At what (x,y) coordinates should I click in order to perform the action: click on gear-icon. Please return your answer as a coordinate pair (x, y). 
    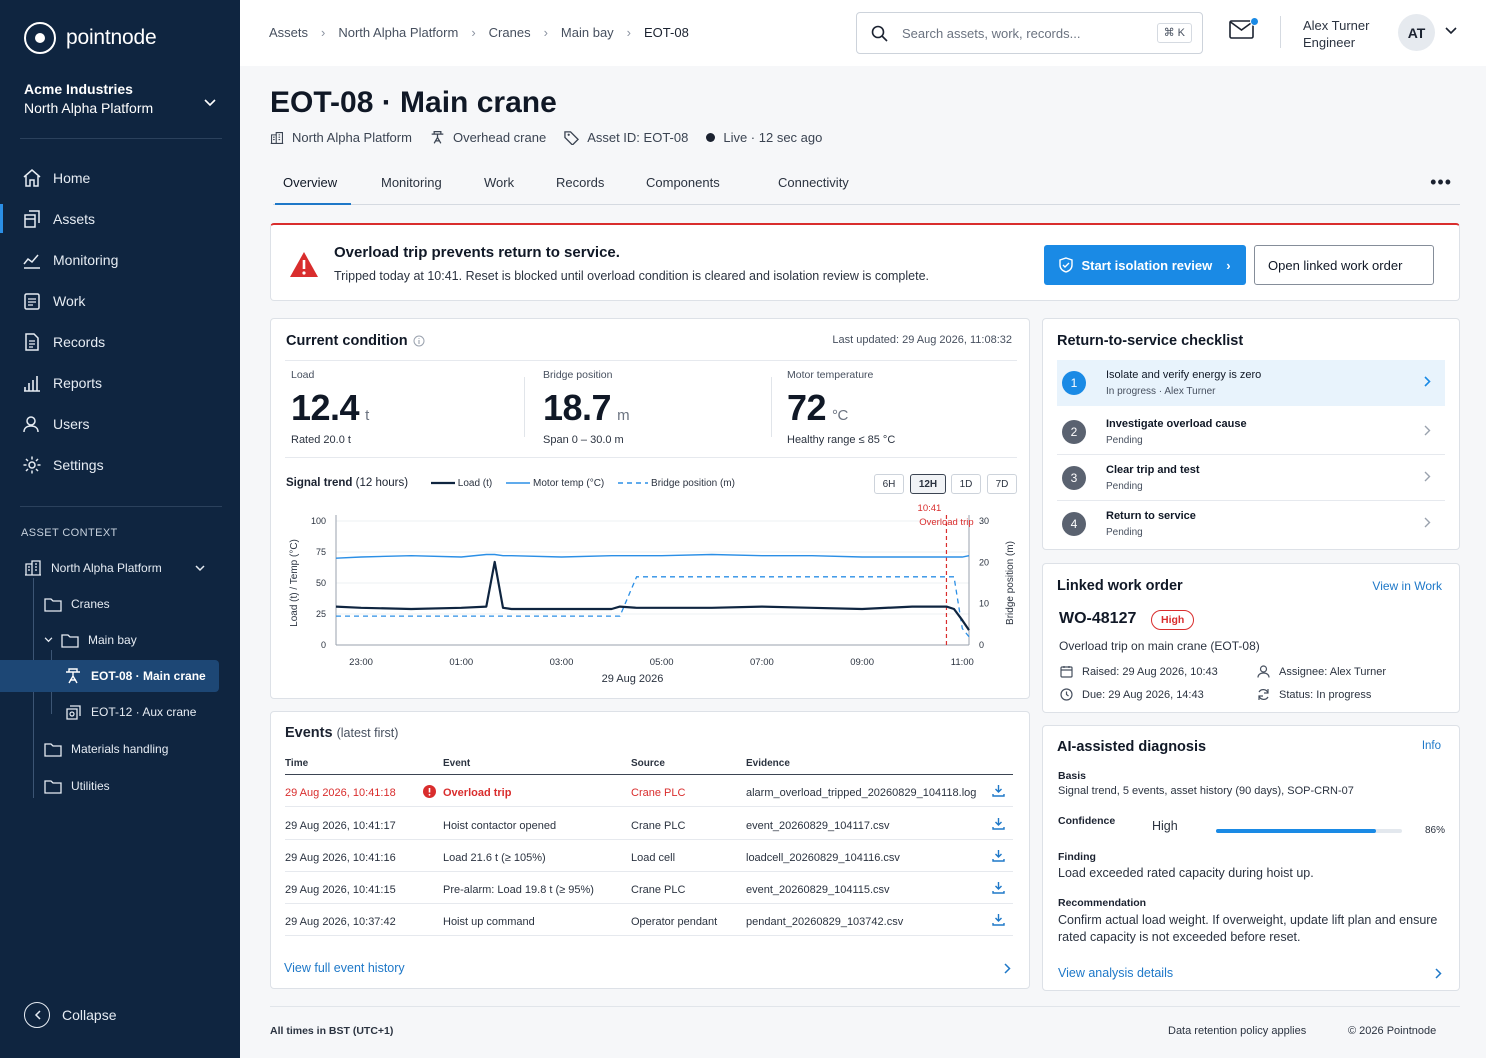
    Looking at the image, I should click on (32, 464).